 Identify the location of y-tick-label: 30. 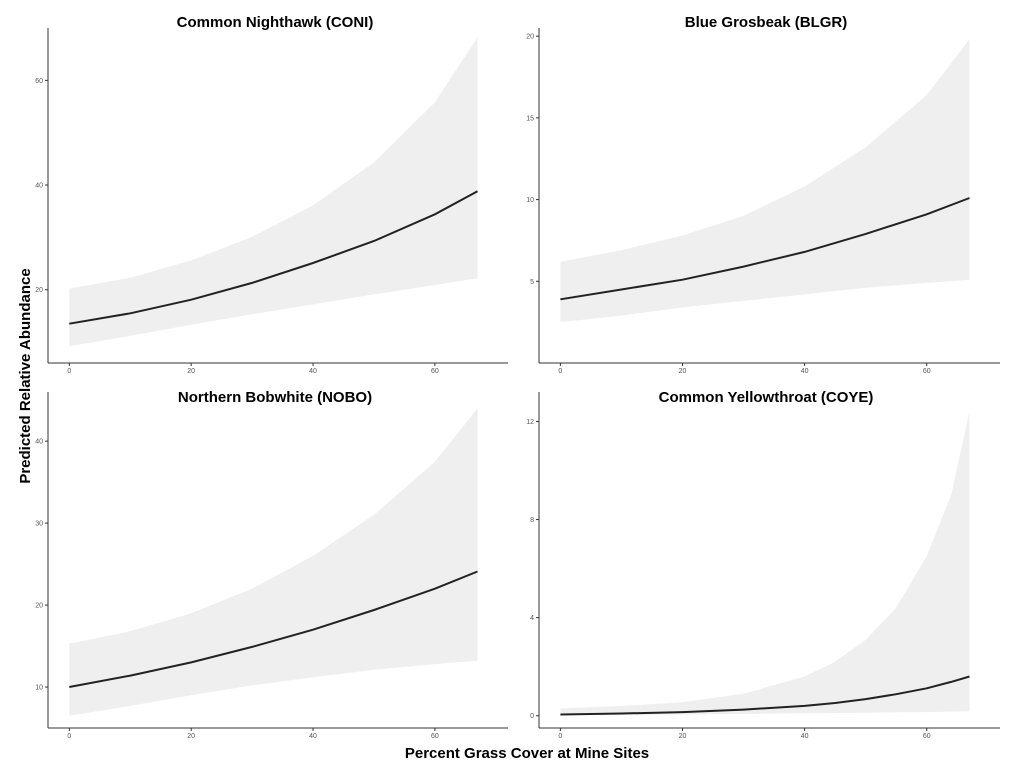
(39, 524).